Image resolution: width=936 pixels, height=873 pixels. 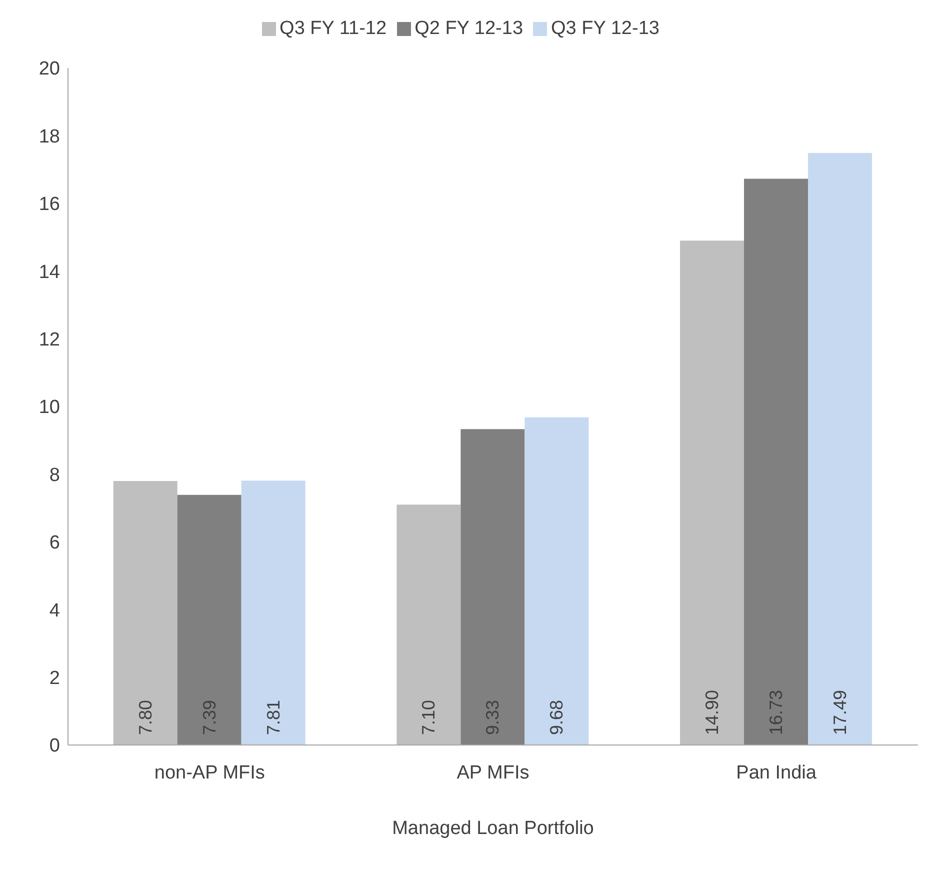 What do you see at coordinates (840, 712) in the screenshot?
I see `data-label: 17.49` at bounding box center [840, 712].